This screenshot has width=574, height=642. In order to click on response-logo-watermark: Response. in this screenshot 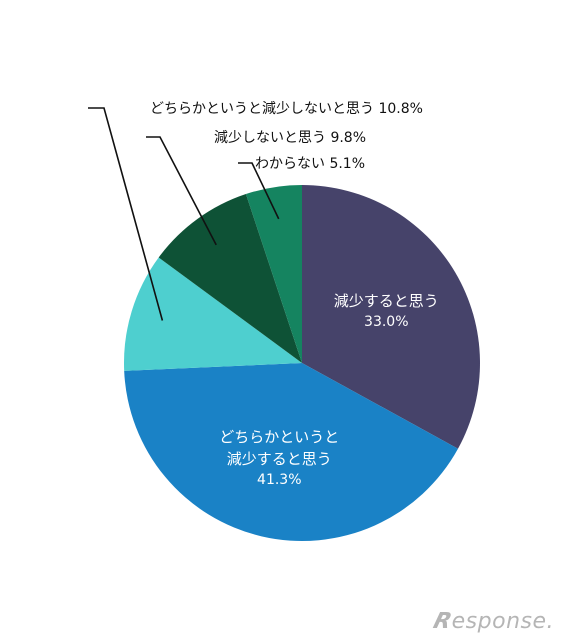, I will do `click(492, 621)`.